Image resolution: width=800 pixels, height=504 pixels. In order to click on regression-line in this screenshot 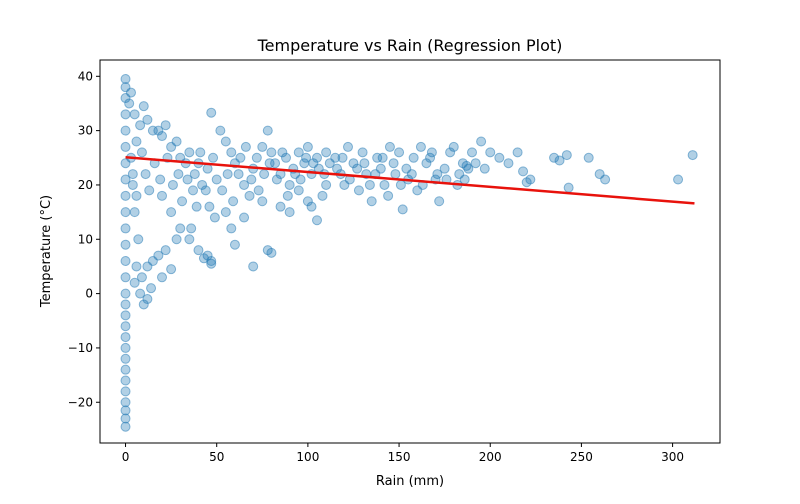, I will do `click(410, 180)`.